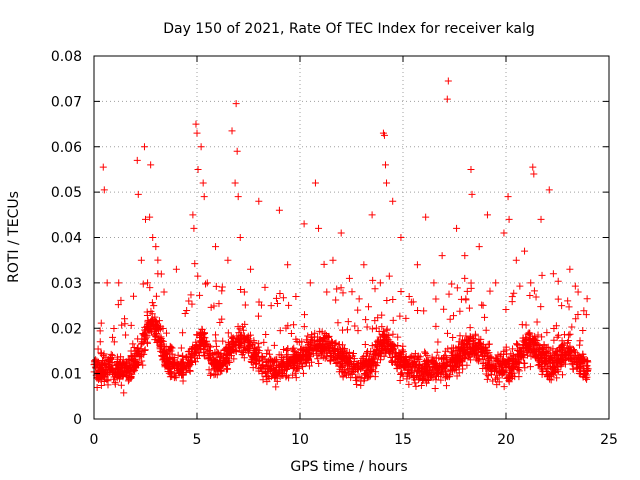 This screenshot has width=640, height=480. I want to click on x-axis-tick-labels: 0 5 10 15 20 25, so click(354, 440).